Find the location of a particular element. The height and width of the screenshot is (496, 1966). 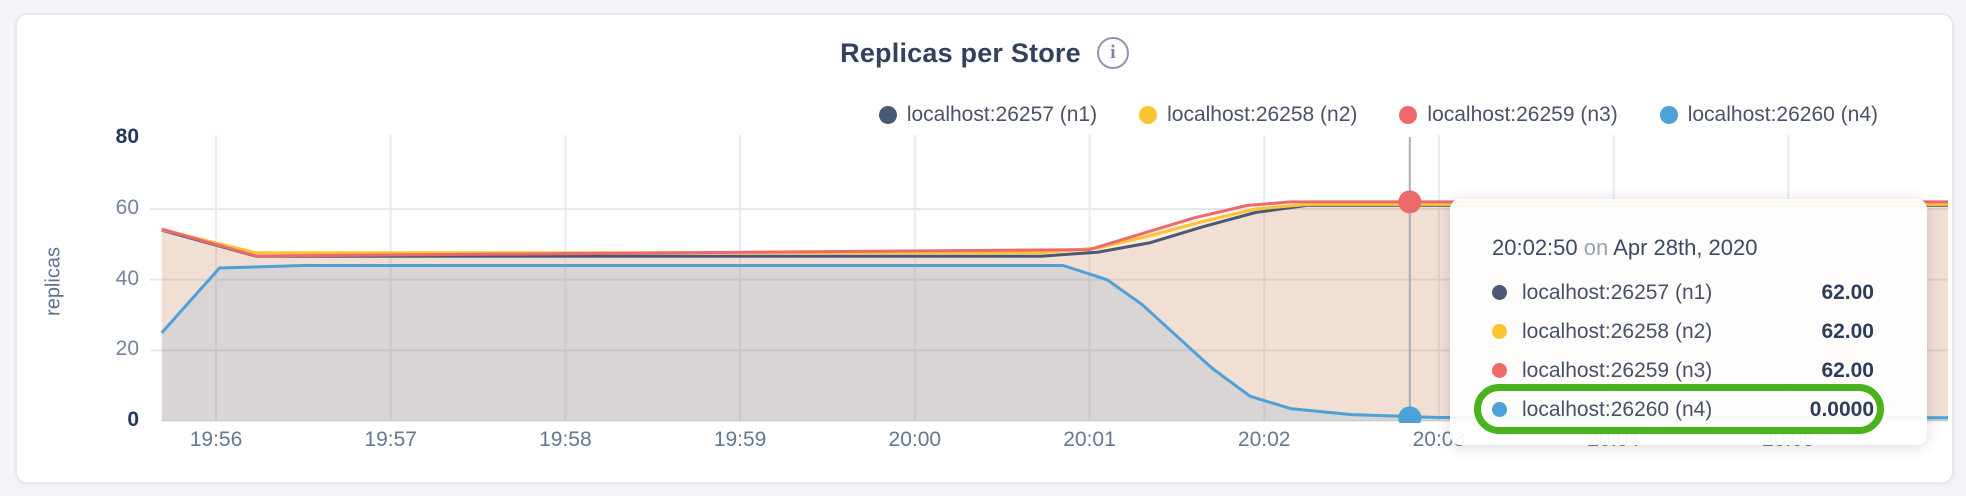

y-tick-20: 20 is located at coordinates (127, 349).